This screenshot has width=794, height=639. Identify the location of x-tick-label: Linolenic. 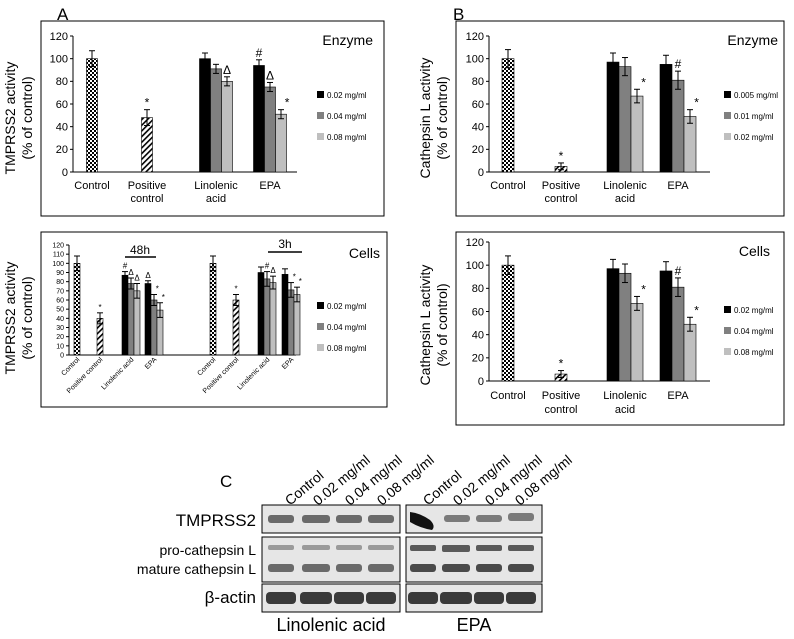
(625, 396).